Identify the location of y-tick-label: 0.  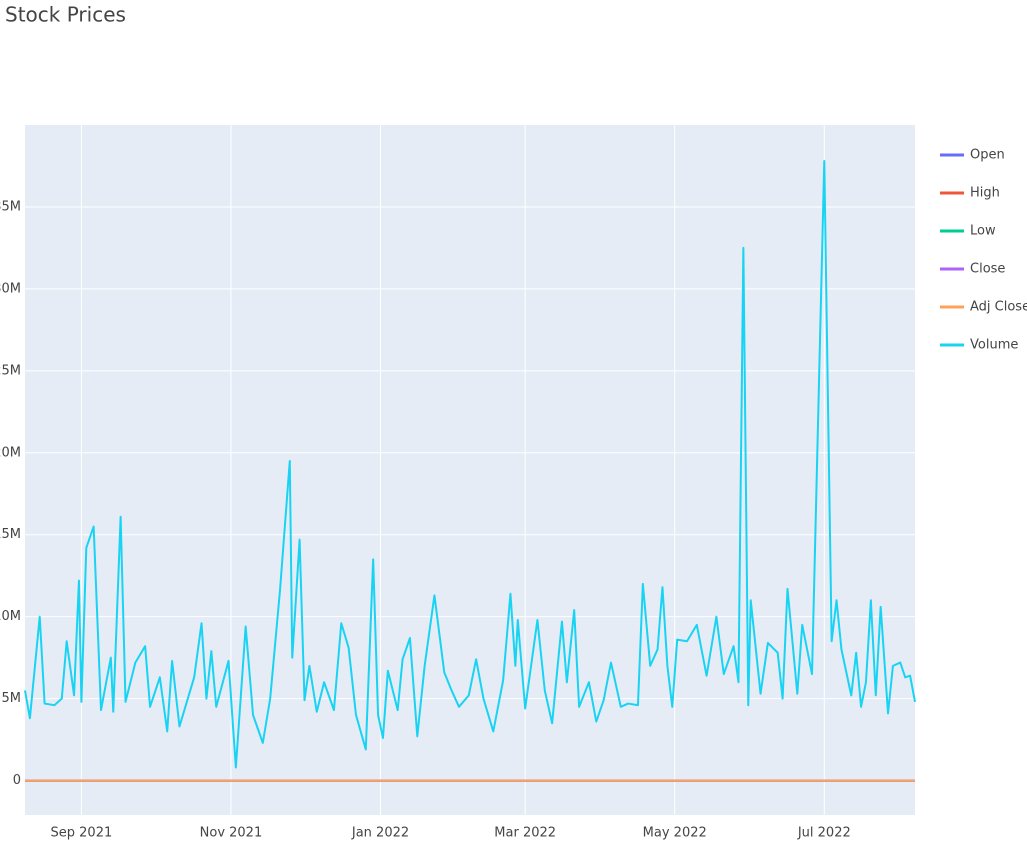
(17, 780).